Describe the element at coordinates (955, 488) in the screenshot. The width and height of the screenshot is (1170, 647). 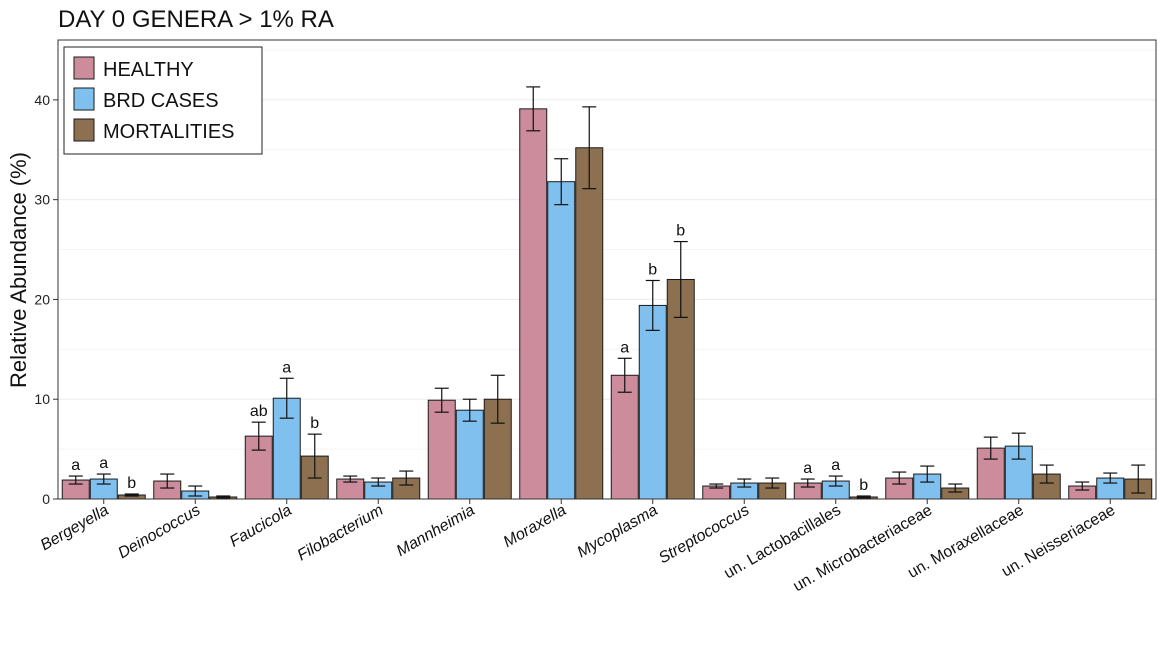
I see `error-bar-mortalities-un-microbacteriaceae` at that location.